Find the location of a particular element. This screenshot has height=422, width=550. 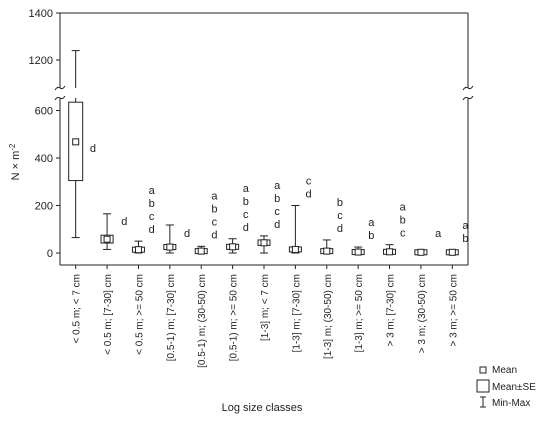

letter-1-d: d is located at coordinates (93, 149).